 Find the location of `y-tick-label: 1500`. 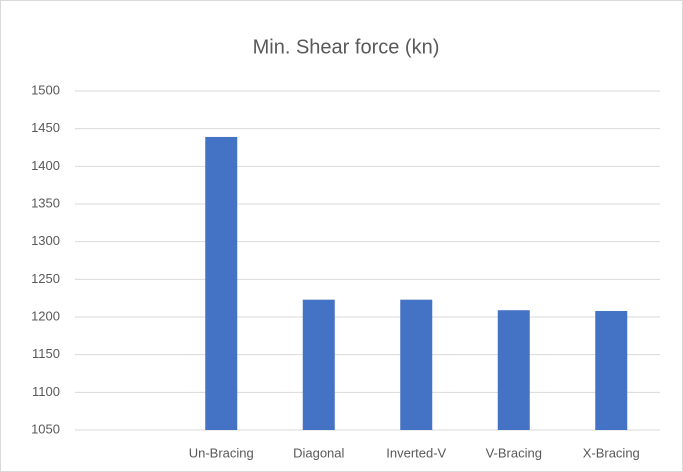

y-tick-label: 1500 is located at coordinates (45, 89).